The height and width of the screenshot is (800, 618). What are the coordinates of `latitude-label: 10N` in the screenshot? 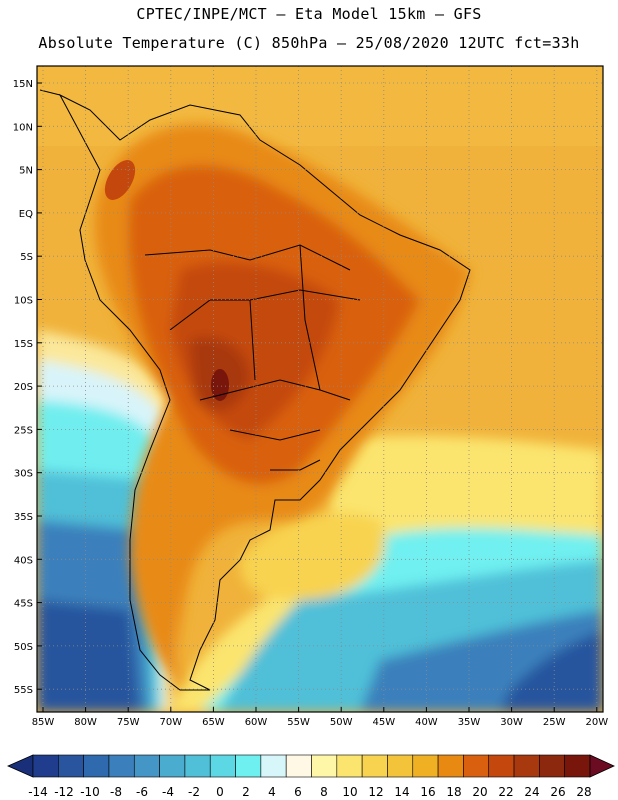 It's located at (23, 127).